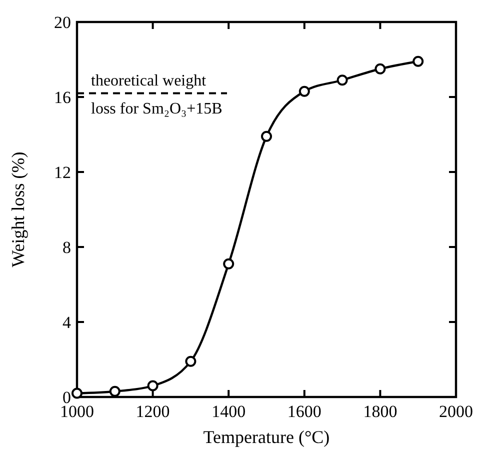 Image resolution: width=478 pixels, height=453 pixels. What do you see at coordinates (229, 411) in the screenshot?
I see `x-tick-label: 1400` at bounding box center [229, 411].